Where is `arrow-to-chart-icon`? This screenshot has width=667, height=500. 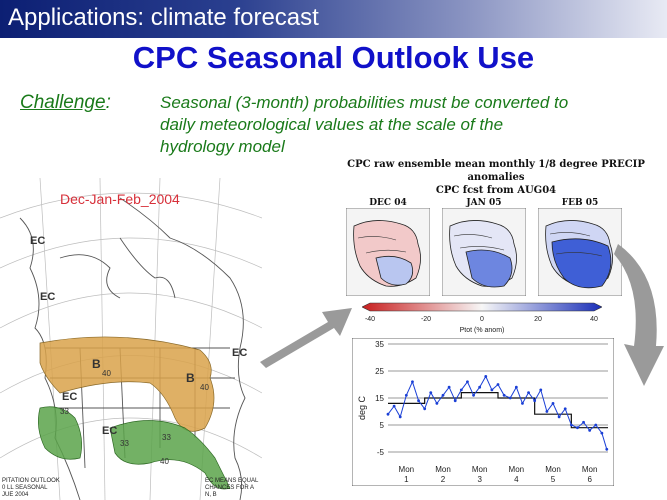
arrow-to-chart-icon is located at coordinates (639, 315).